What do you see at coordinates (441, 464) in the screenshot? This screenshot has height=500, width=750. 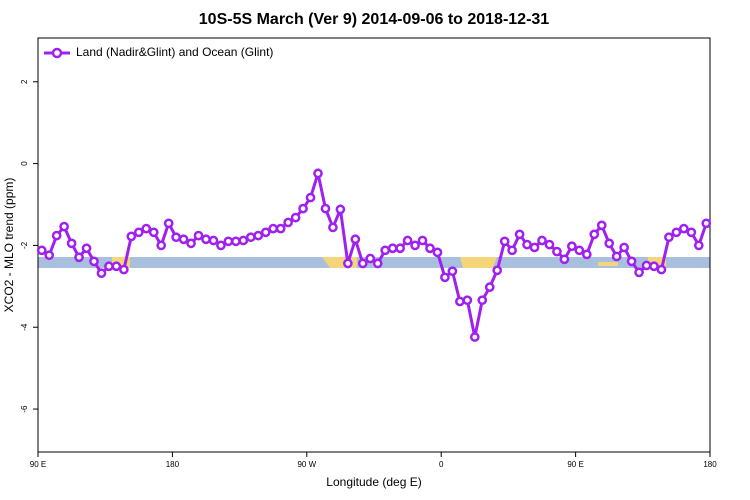 I see `x-tick-label: 0` at bounding box center [441, 464].